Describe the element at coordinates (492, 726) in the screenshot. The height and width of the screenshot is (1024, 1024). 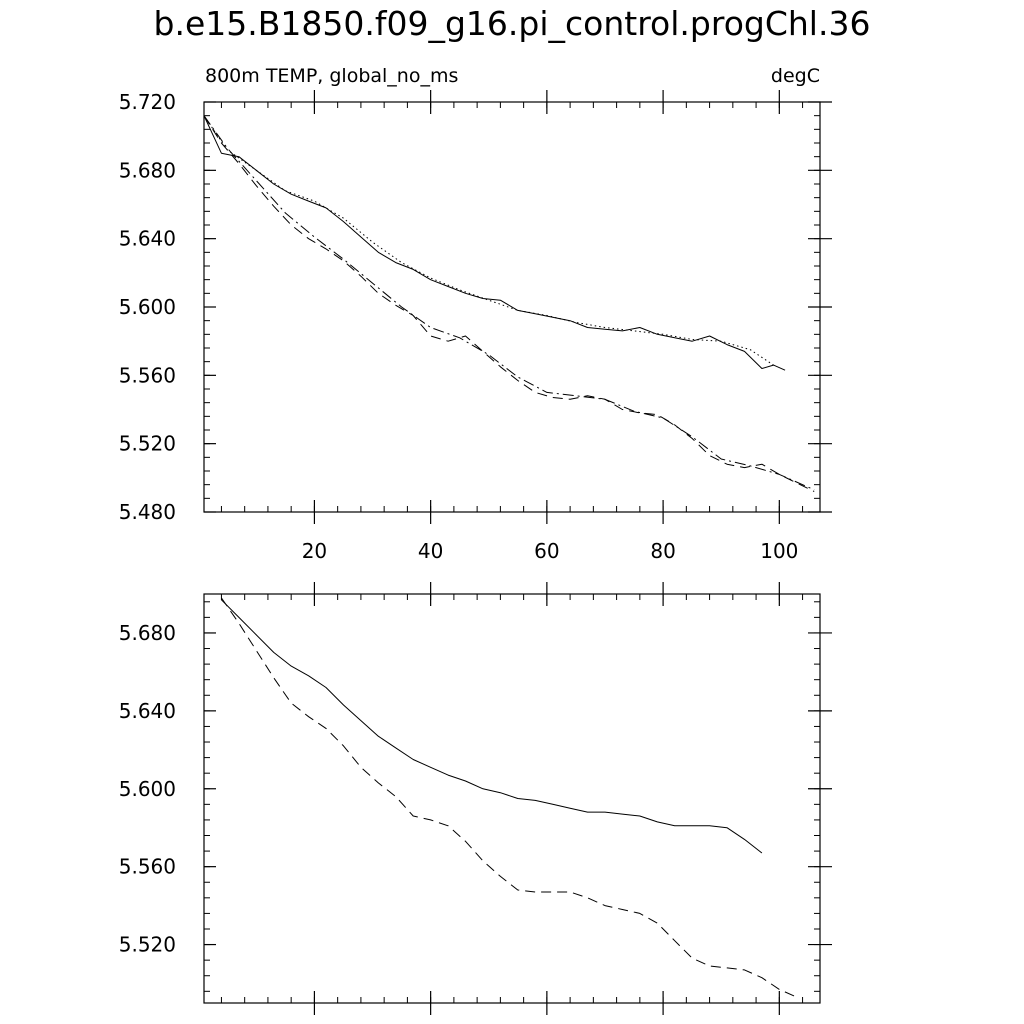
I see `bottom-chart-series-solid-line` at that location.